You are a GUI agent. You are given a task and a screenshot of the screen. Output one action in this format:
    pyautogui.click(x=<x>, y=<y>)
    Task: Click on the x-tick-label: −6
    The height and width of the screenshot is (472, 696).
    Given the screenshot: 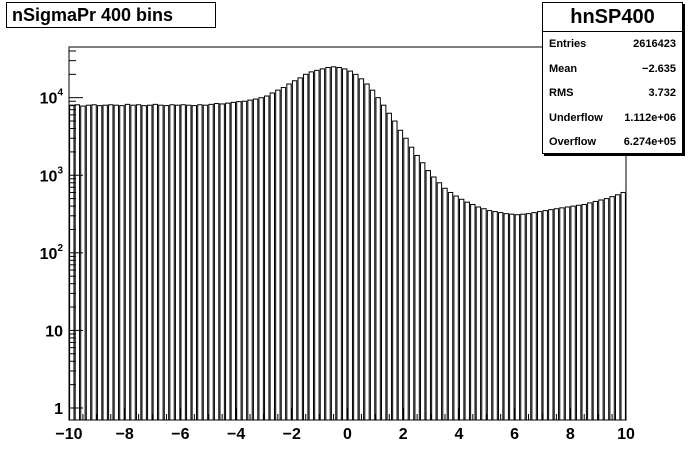 What is the action you would take?
    pyautogui.click(x=180, y=434)
    